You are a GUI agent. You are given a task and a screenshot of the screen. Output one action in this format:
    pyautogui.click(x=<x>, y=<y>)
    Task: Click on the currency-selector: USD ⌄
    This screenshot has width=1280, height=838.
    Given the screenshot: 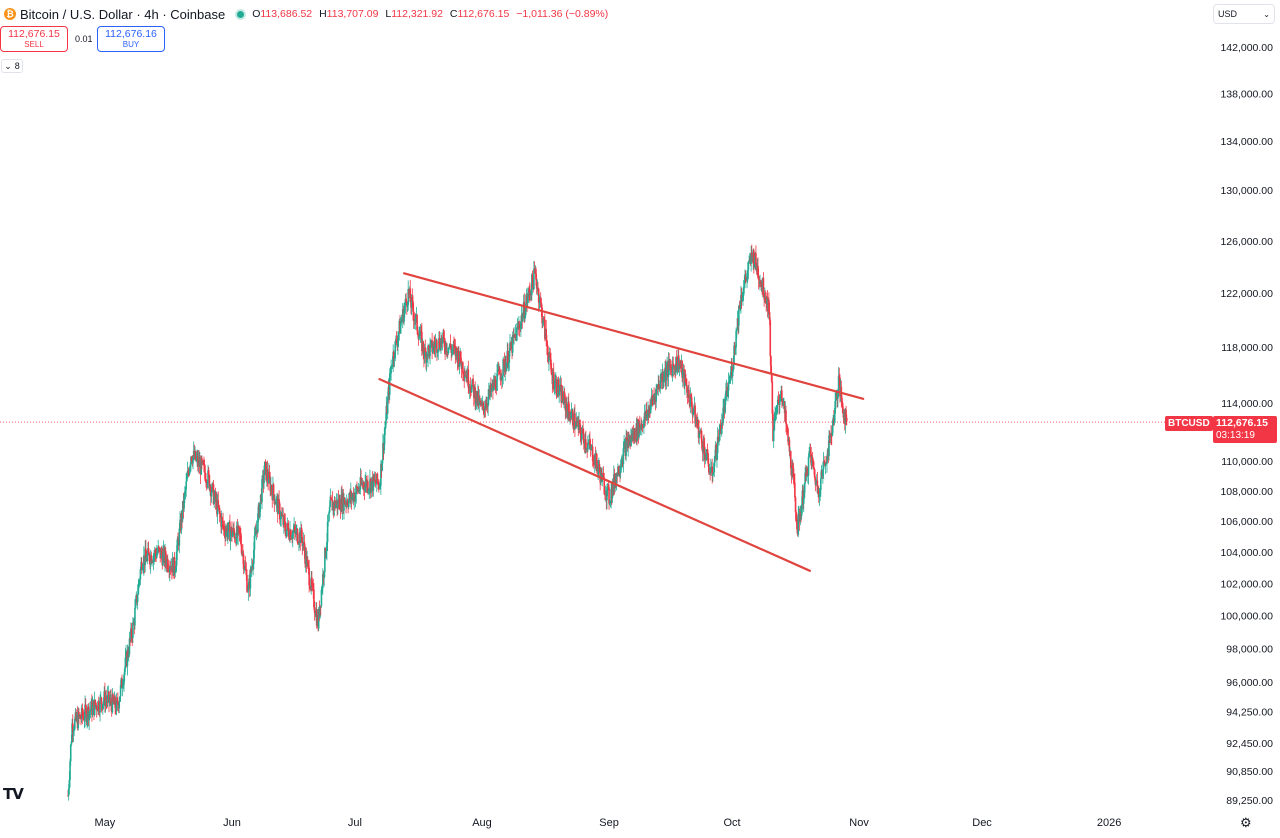 What is the action you would take?
    pyautogui.click(x=1244, y=14)
    